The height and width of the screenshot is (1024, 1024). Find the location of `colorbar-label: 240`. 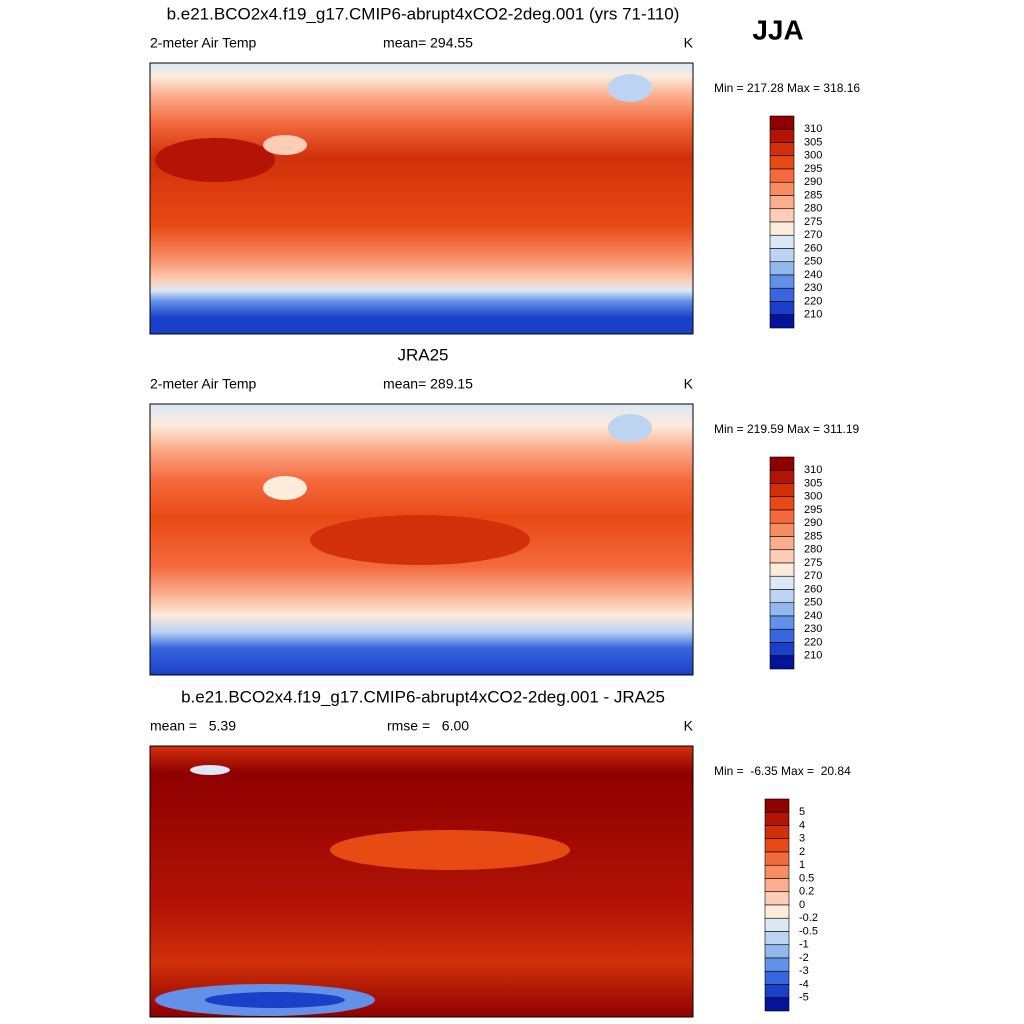

colorbar-label: 240 is located at coordinates (813, 616).